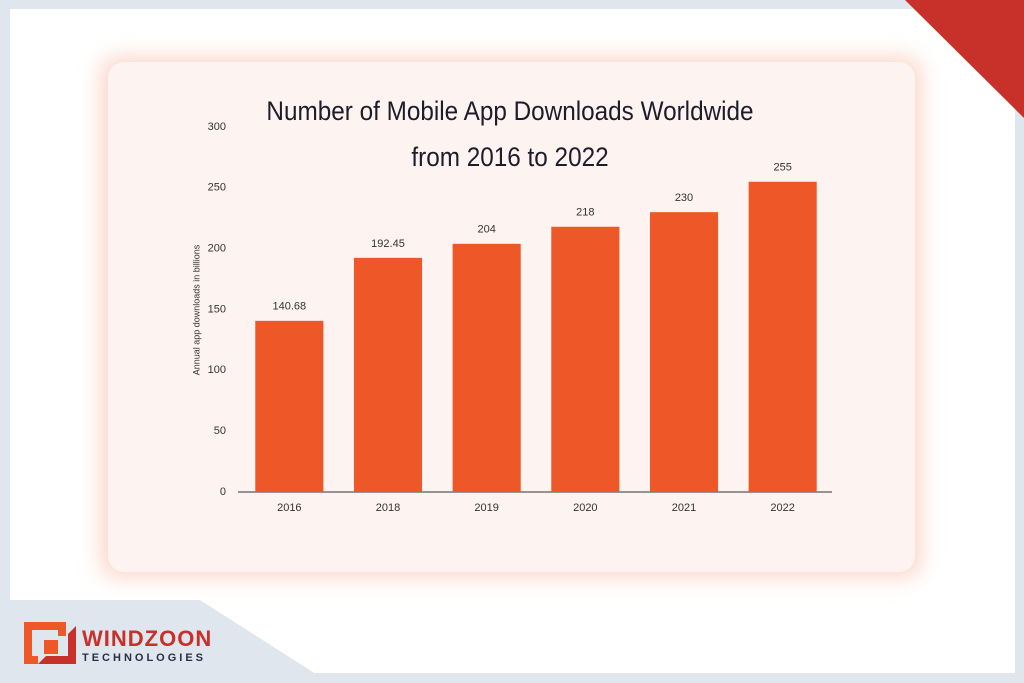  I want to click on y-tick-label: 50, so click(220, 431).